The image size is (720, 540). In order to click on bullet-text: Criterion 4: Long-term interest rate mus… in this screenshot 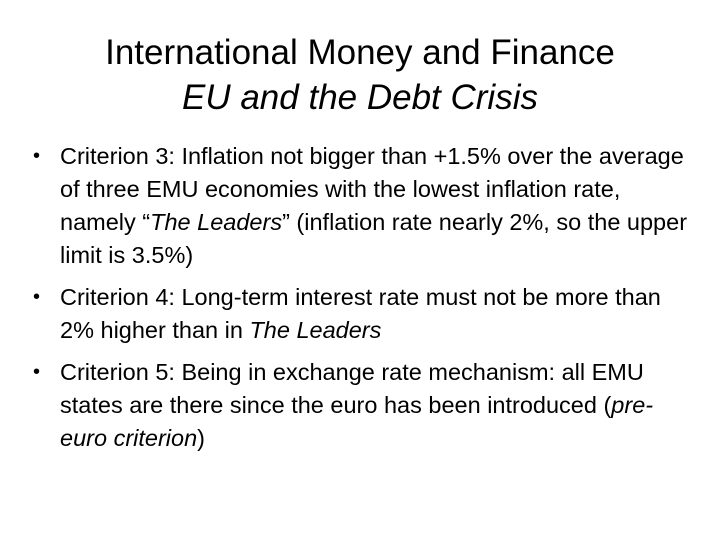, I will do `click(360, 313)`.